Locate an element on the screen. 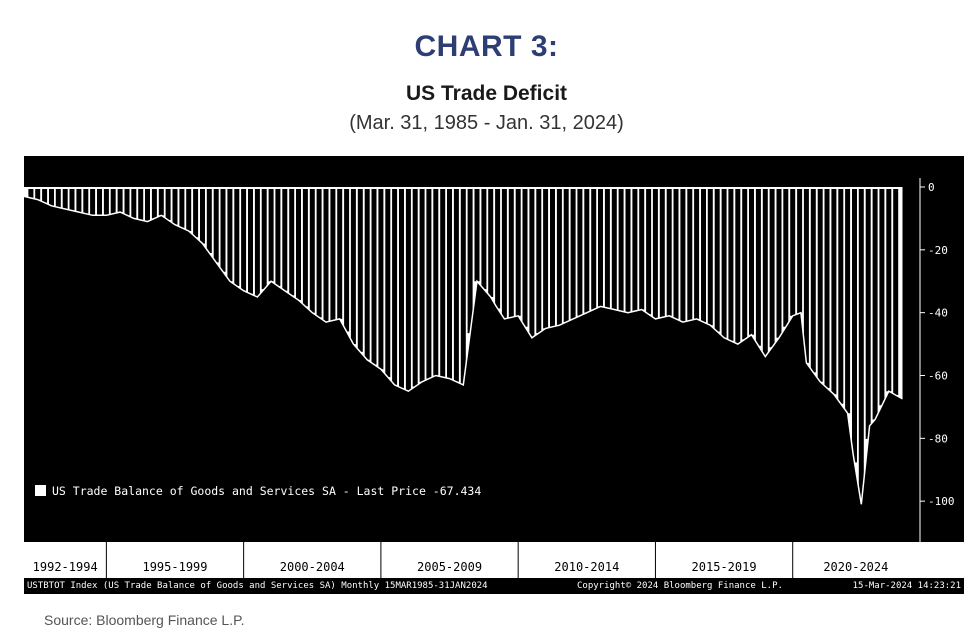 This screenshot has height=640, width=973. x-axis-band is located at coordinates (494, 560).